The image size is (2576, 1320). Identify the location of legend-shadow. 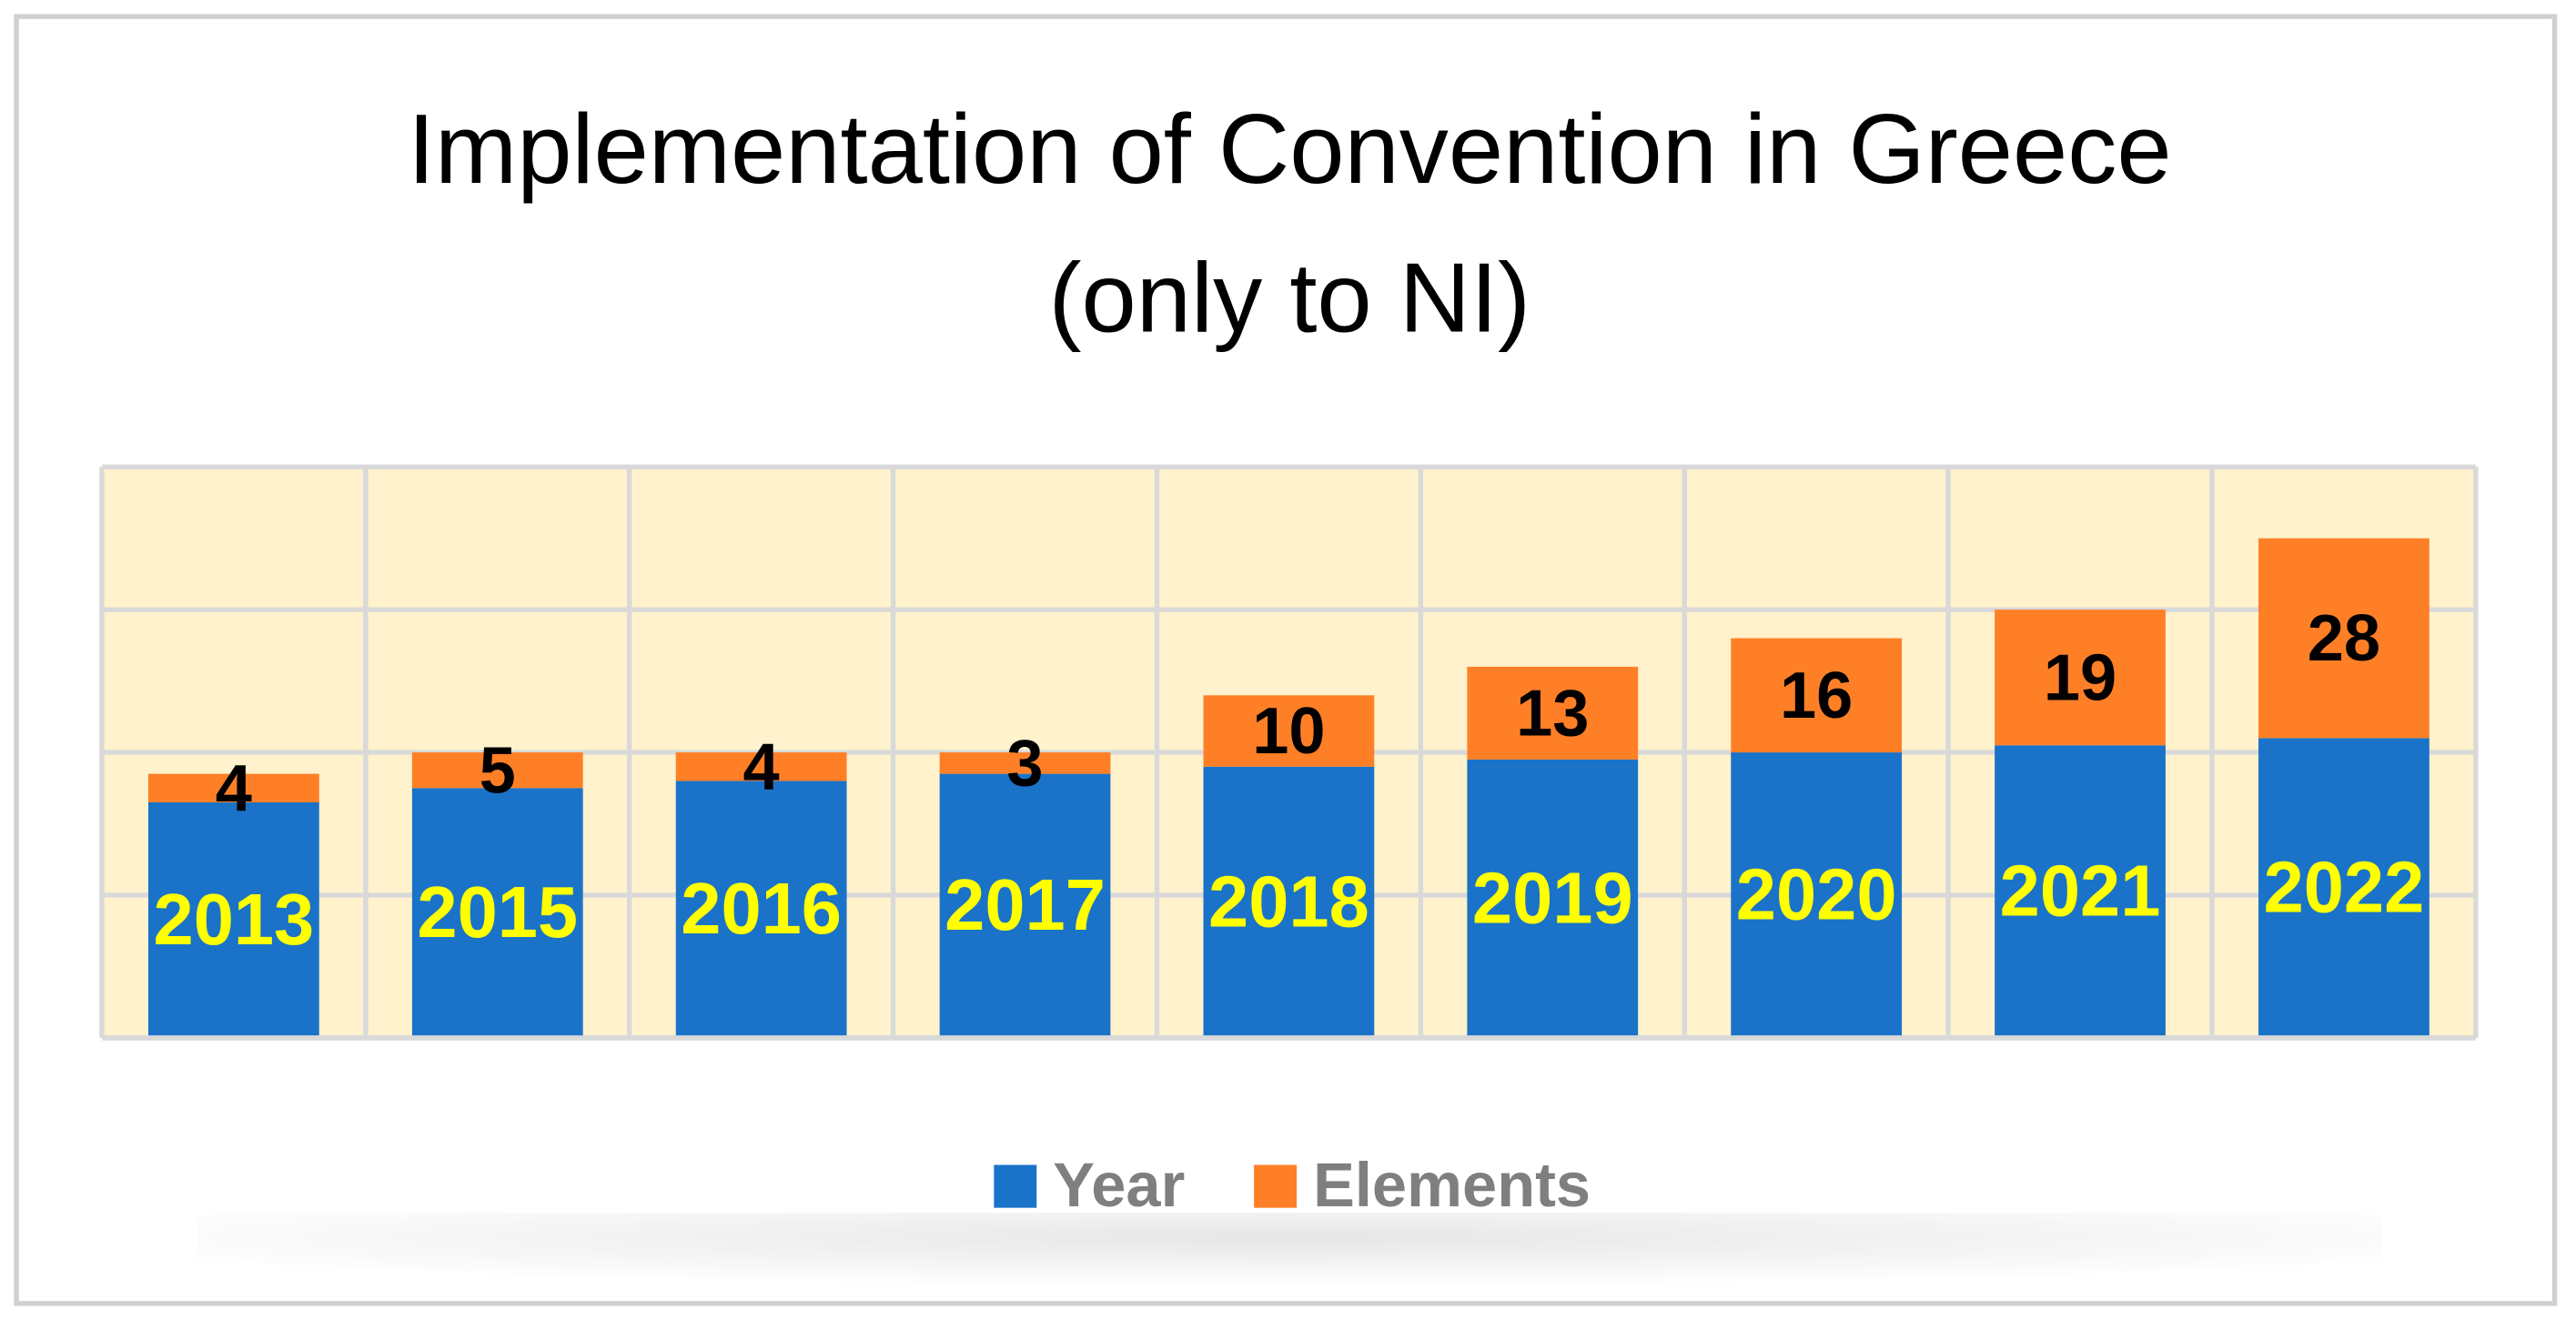
(1289, 1254).